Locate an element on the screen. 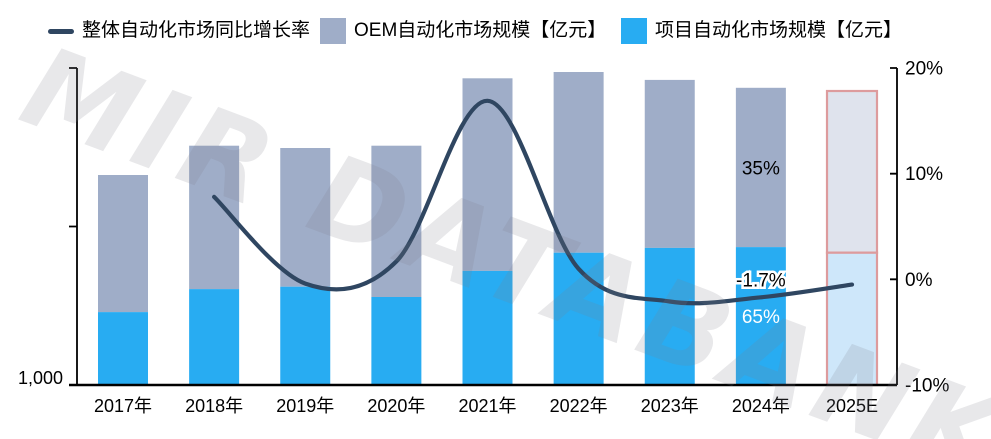 The height and width of the screenshot is (439, 991). x-axis-label-2018年: 2018年 is located at coordinates (214, 406).